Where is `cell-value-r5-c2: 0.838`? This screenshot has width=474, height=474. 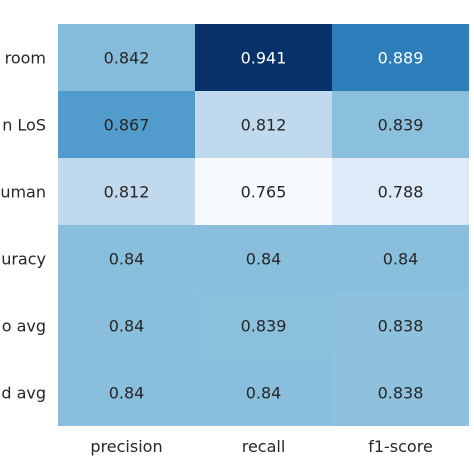
cell-value-r5-c2: 0.838 is located at coordinates (401, 393).